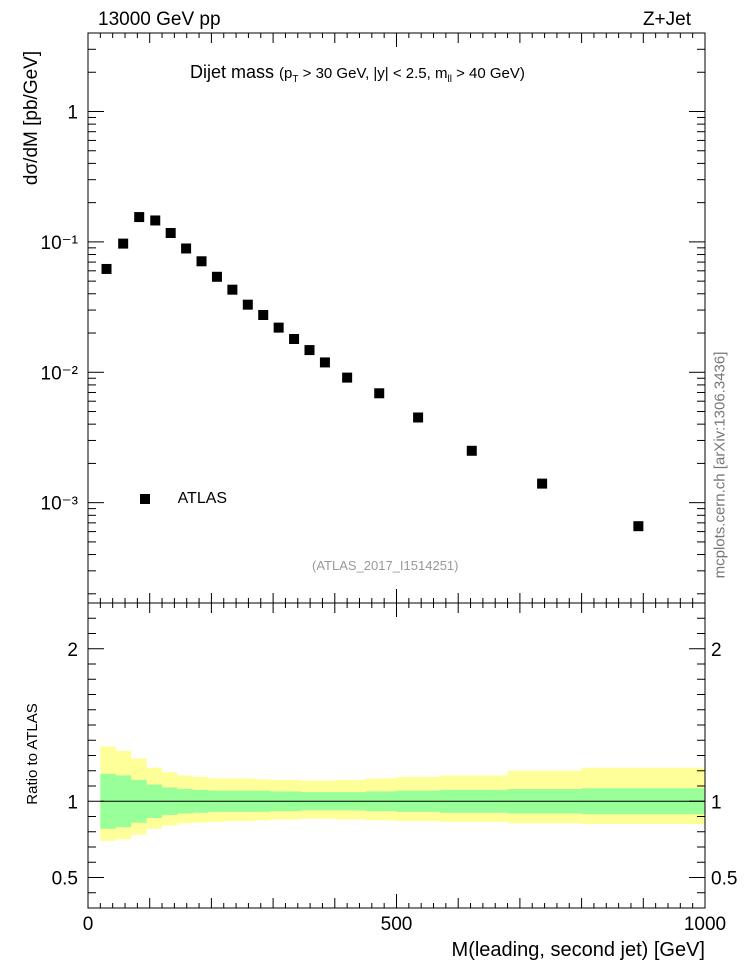 This screenshot has height=972, width=746. Describe the element at coordinates (716, 650) in the screenshot. I see `ratio-y-tick-label-right: 2` at that location.